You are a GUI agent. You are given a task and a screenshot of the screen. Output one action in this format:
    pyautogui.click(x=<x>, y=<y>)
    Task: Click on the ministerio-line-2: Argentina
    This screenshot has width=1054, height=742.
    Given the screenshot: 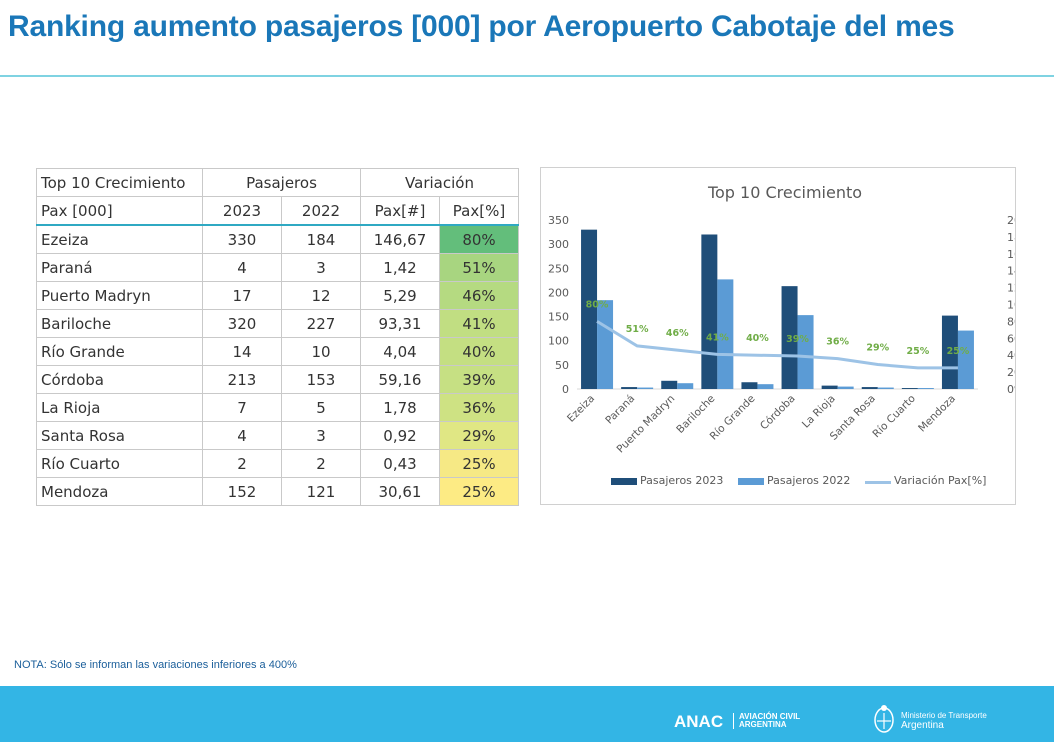 What is the action you would take?
    pyautogui.click(x=922, y=725)
    